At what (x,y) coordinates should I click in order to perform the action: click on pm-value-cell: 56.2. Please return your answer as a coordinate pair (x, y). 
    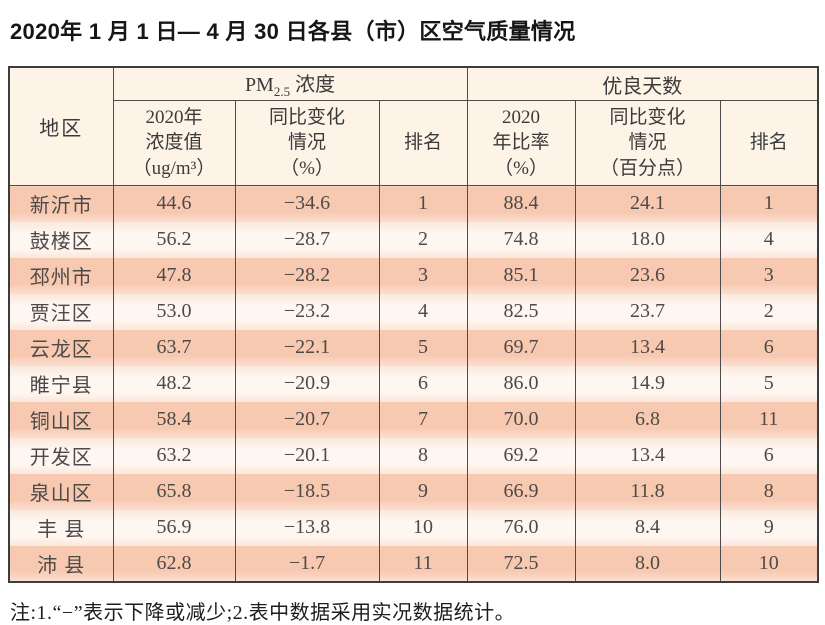
    Looking at the image, I should click on (174, 239).